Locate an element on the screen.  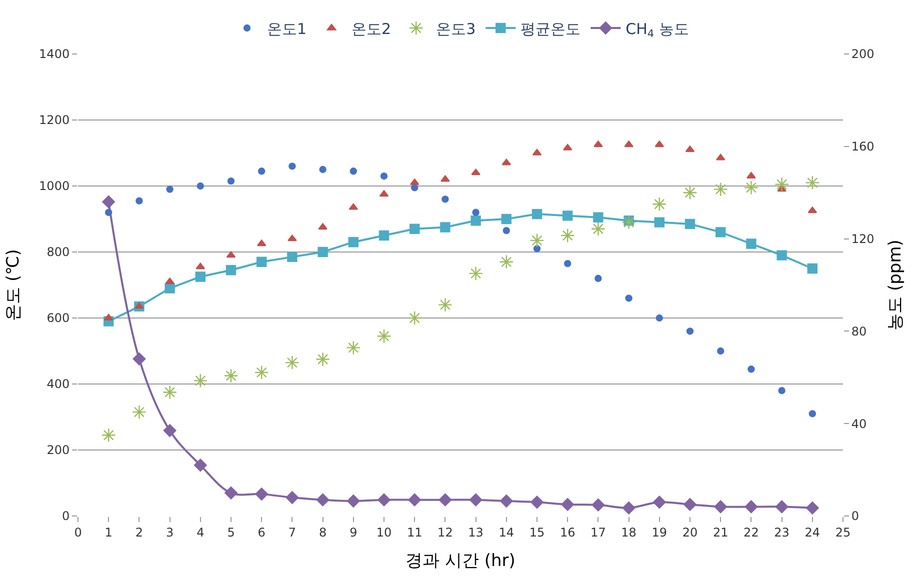
legend-label: 온도2 is located at coordinates (372, 29).